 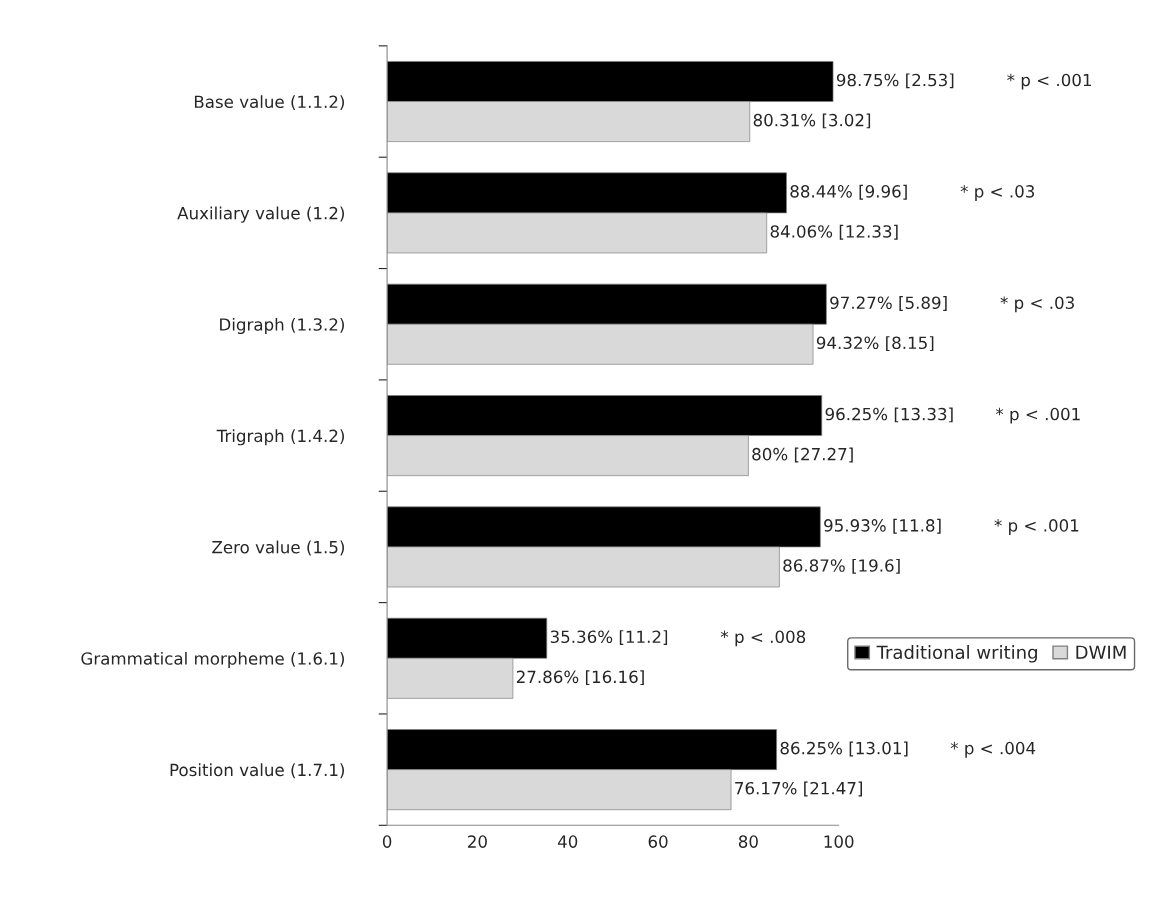 I want to click on x-tick-label: 20, so click(x=477, y=841).